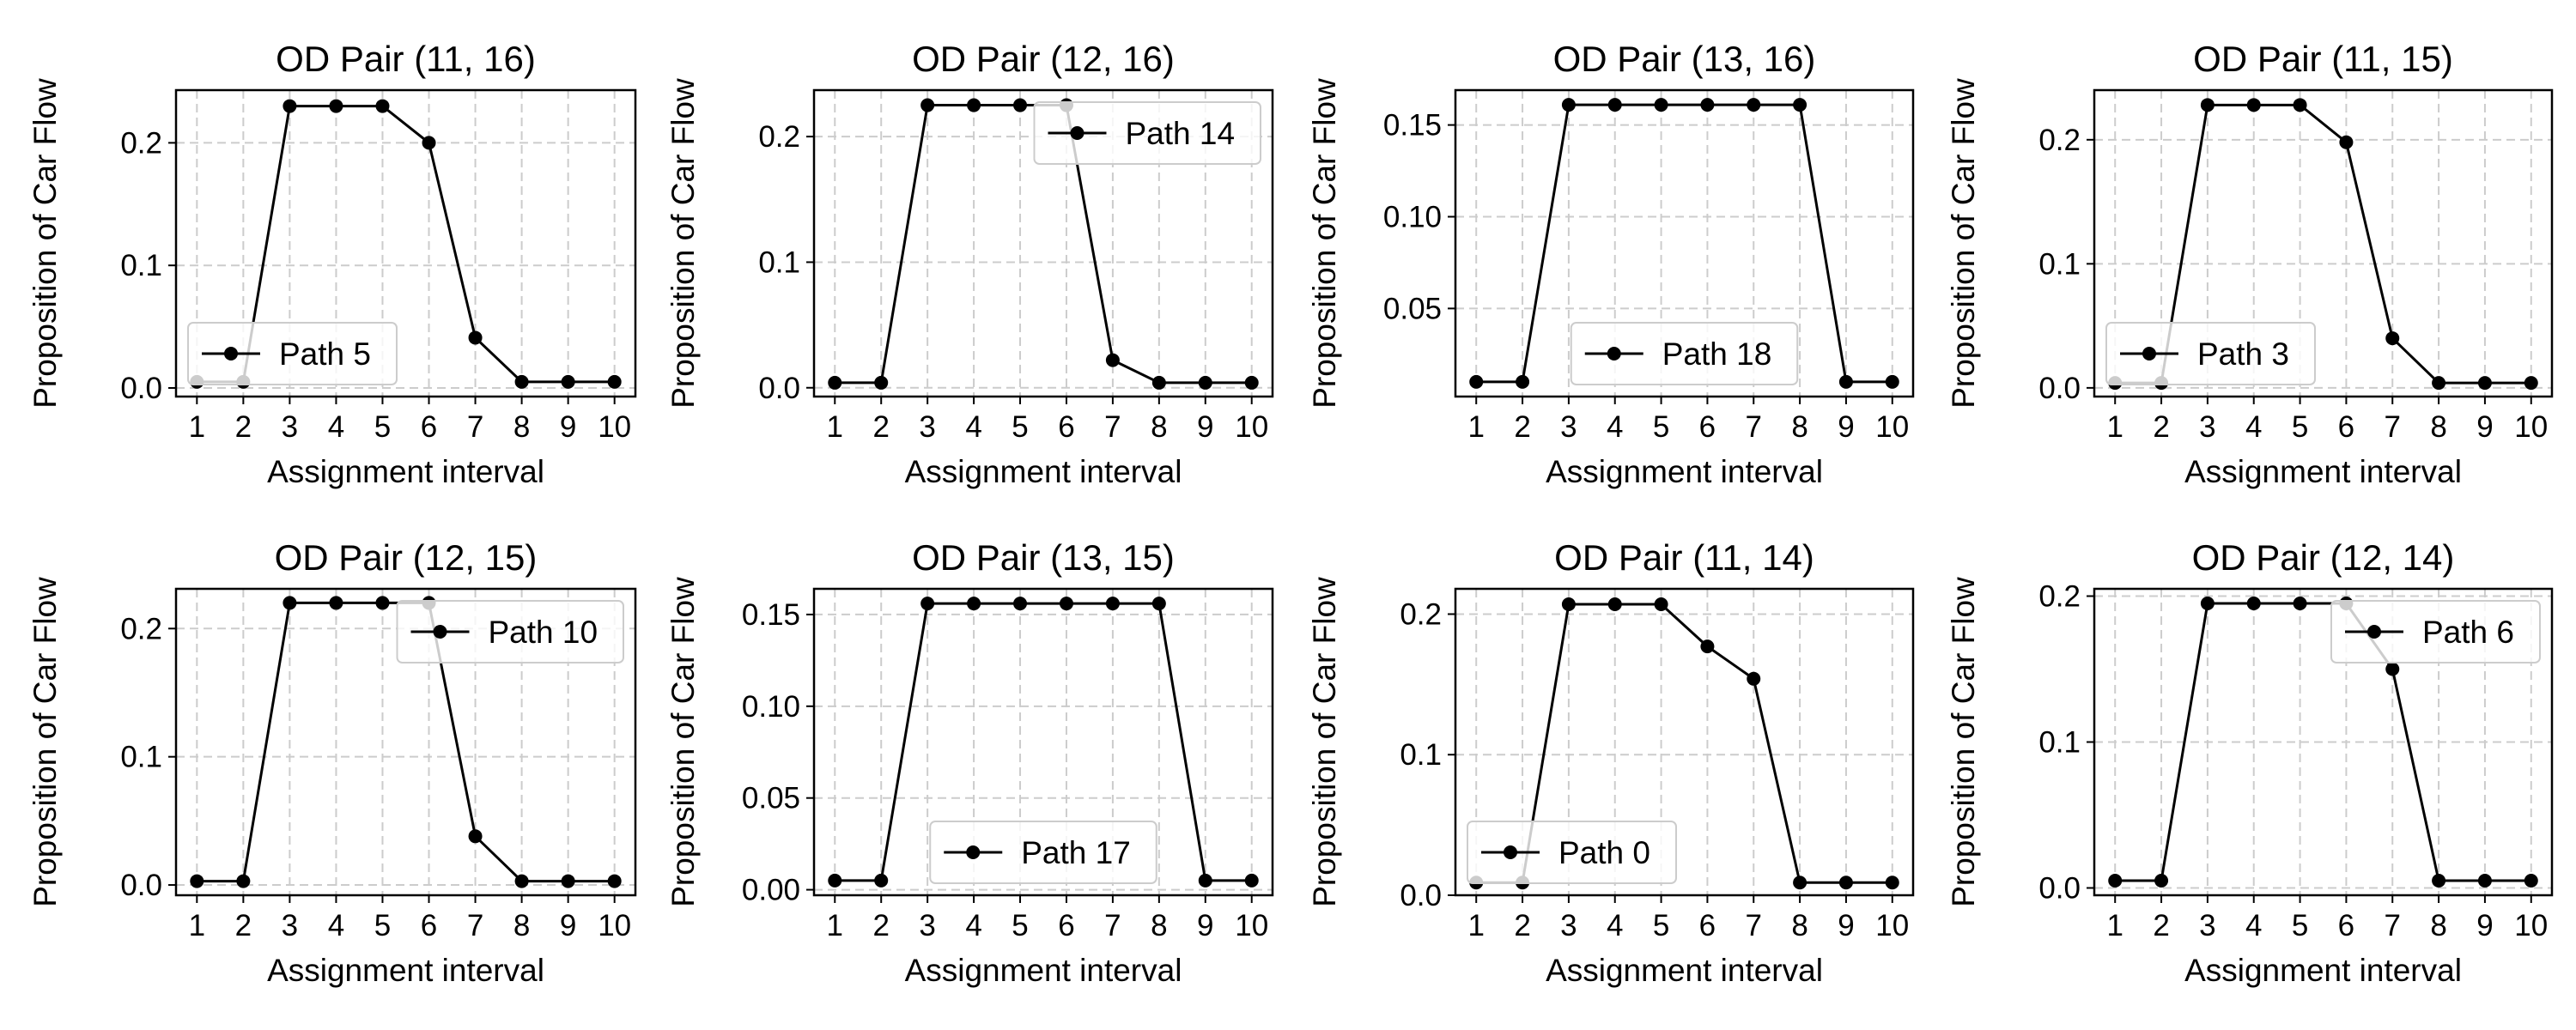 The width and height of the screenshot is (2576, 1030). Describe the element at coordinates (779, 262) in the screenshot. I see `chart-2-ytick-label-1: 0.1` at that location.